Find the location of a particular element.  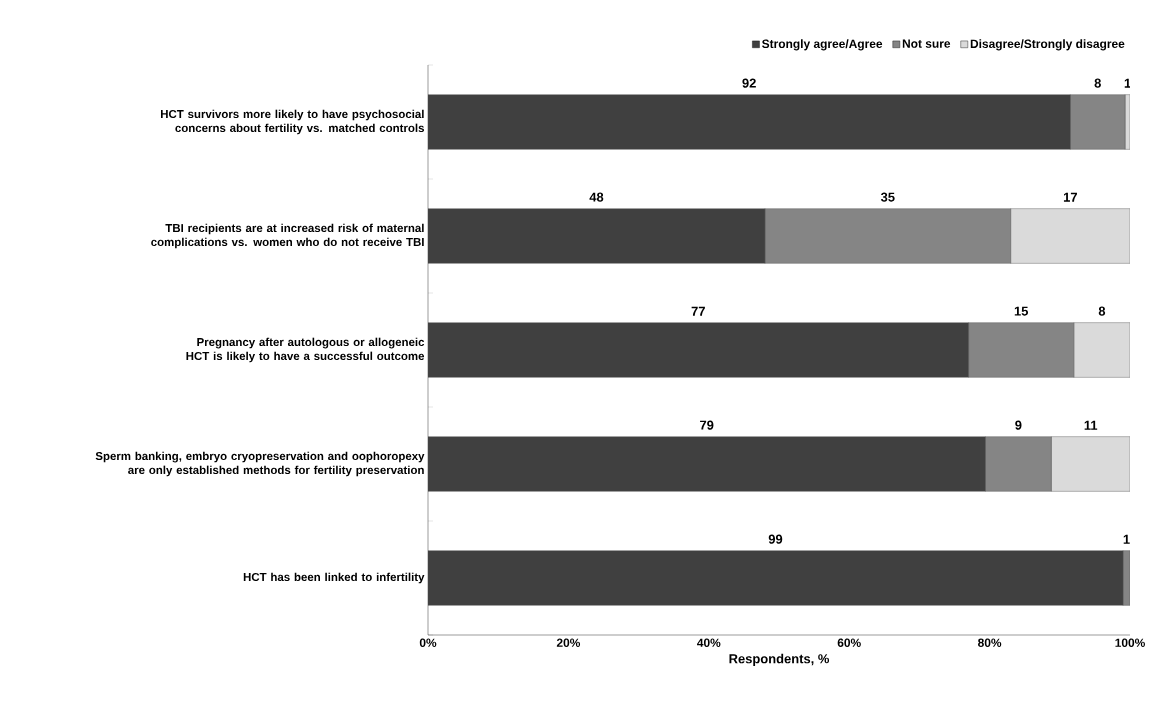

y-tick-label: TBI recipients are at increased risk of maternal complications vs. women who do not receive TBI is located at coordinates (287, 236).